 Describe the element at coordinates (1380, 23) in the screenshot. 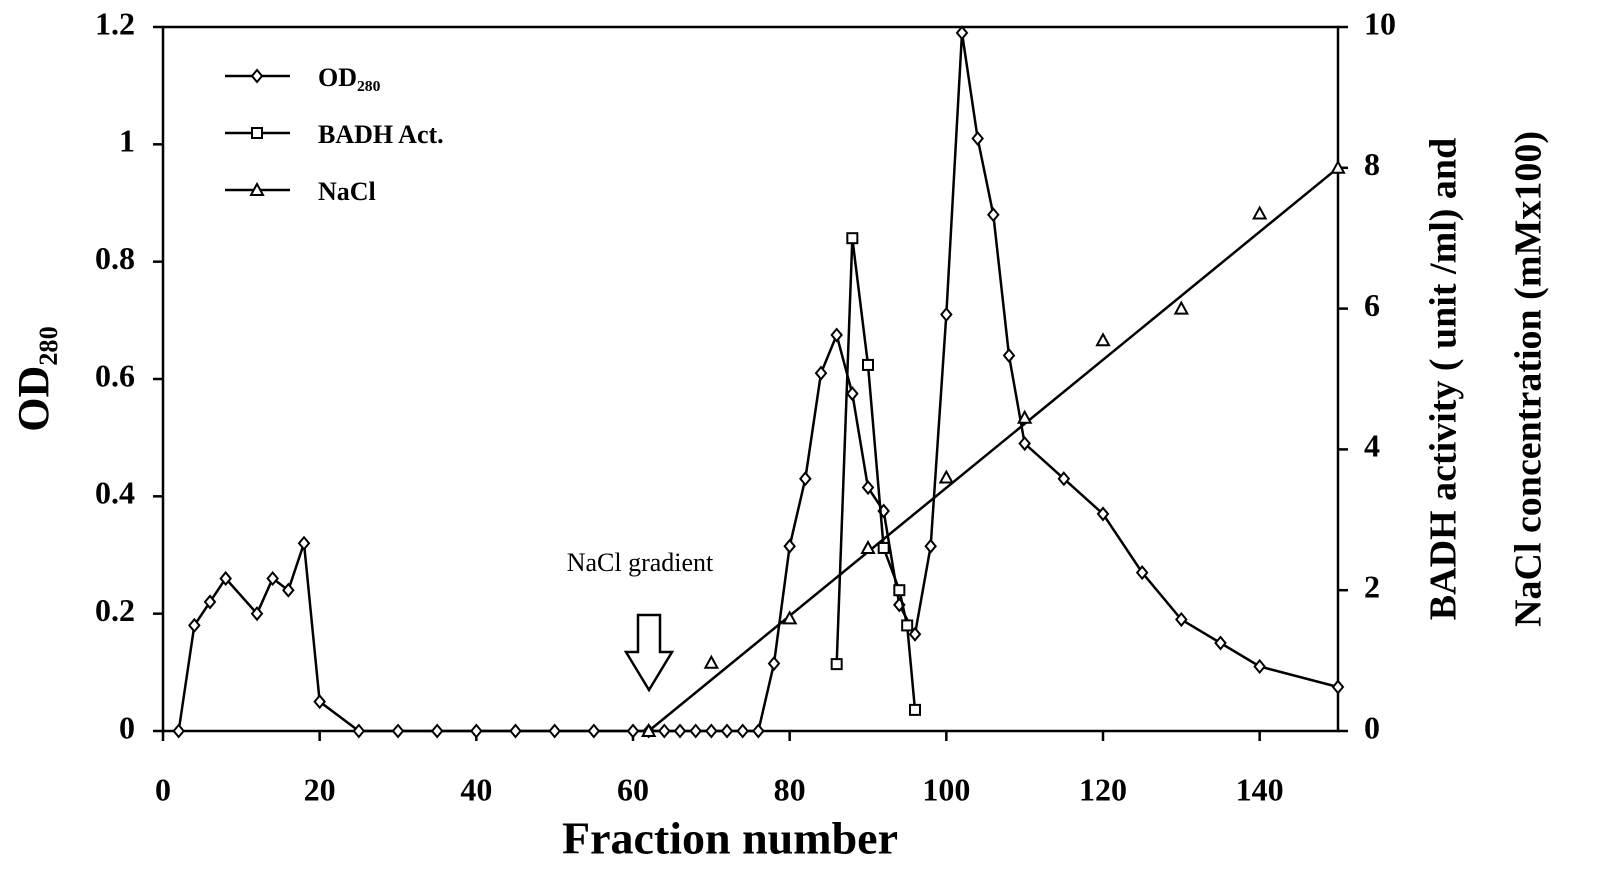

I see `y2-tick-label: 10` at that location.